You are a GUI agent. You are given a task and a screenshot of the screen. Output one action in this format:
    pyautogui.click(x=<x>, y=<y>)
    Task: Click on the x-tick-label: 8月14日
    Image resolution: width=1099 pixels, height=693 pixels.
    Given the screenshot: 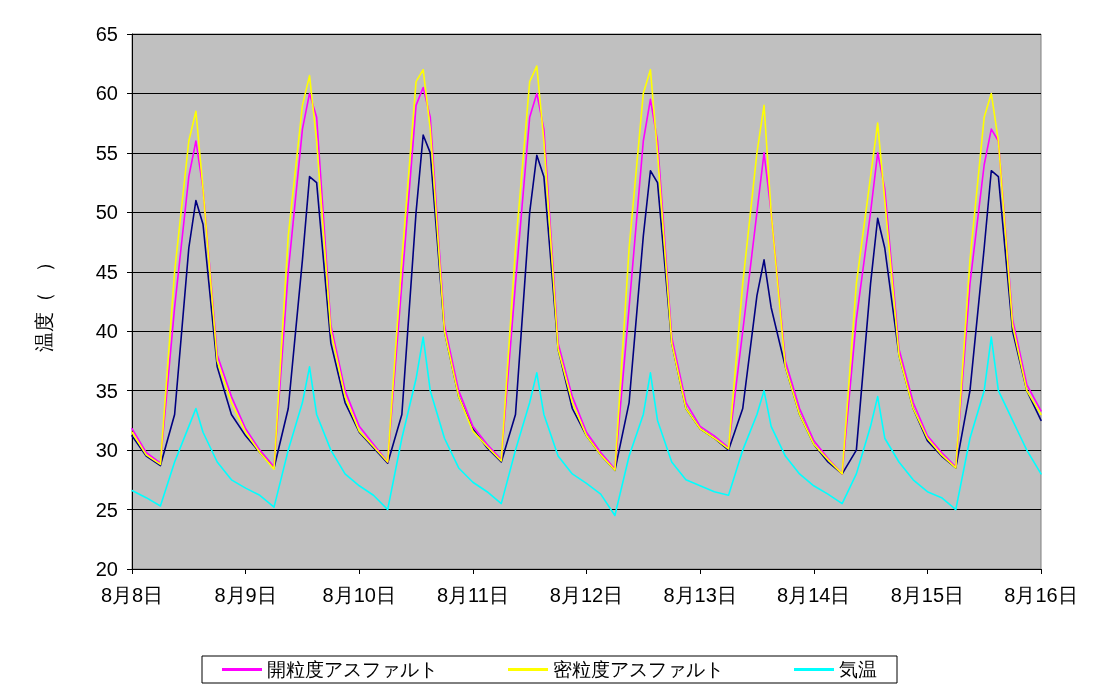 What is the action you would take?
    pyautogui.click(x=814, y=595)
    